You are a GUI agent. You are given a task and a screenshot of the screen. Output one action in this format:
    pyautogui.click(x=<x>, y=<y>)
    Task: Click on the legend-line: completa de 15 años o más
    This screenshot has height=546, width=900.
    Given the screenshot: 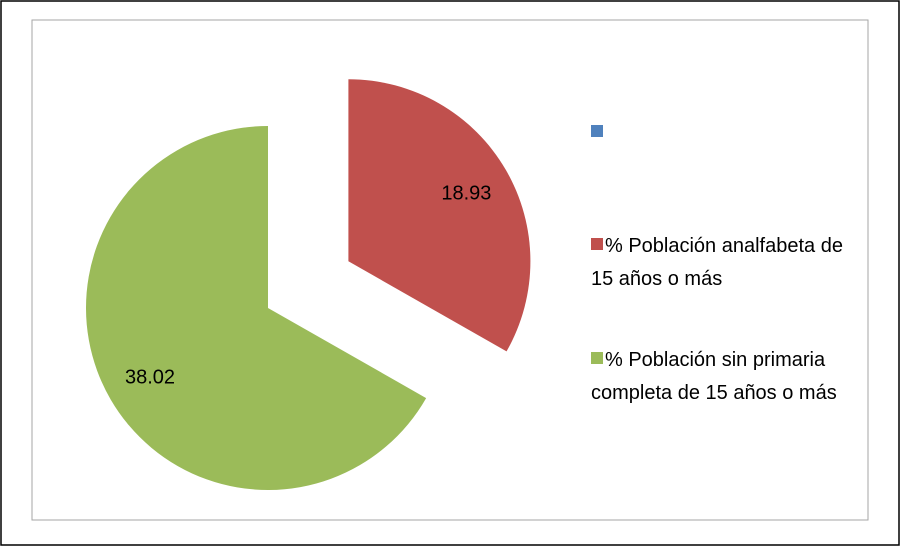 What is the action you would take?
    pyautogui.click(x=714, y=393)
    